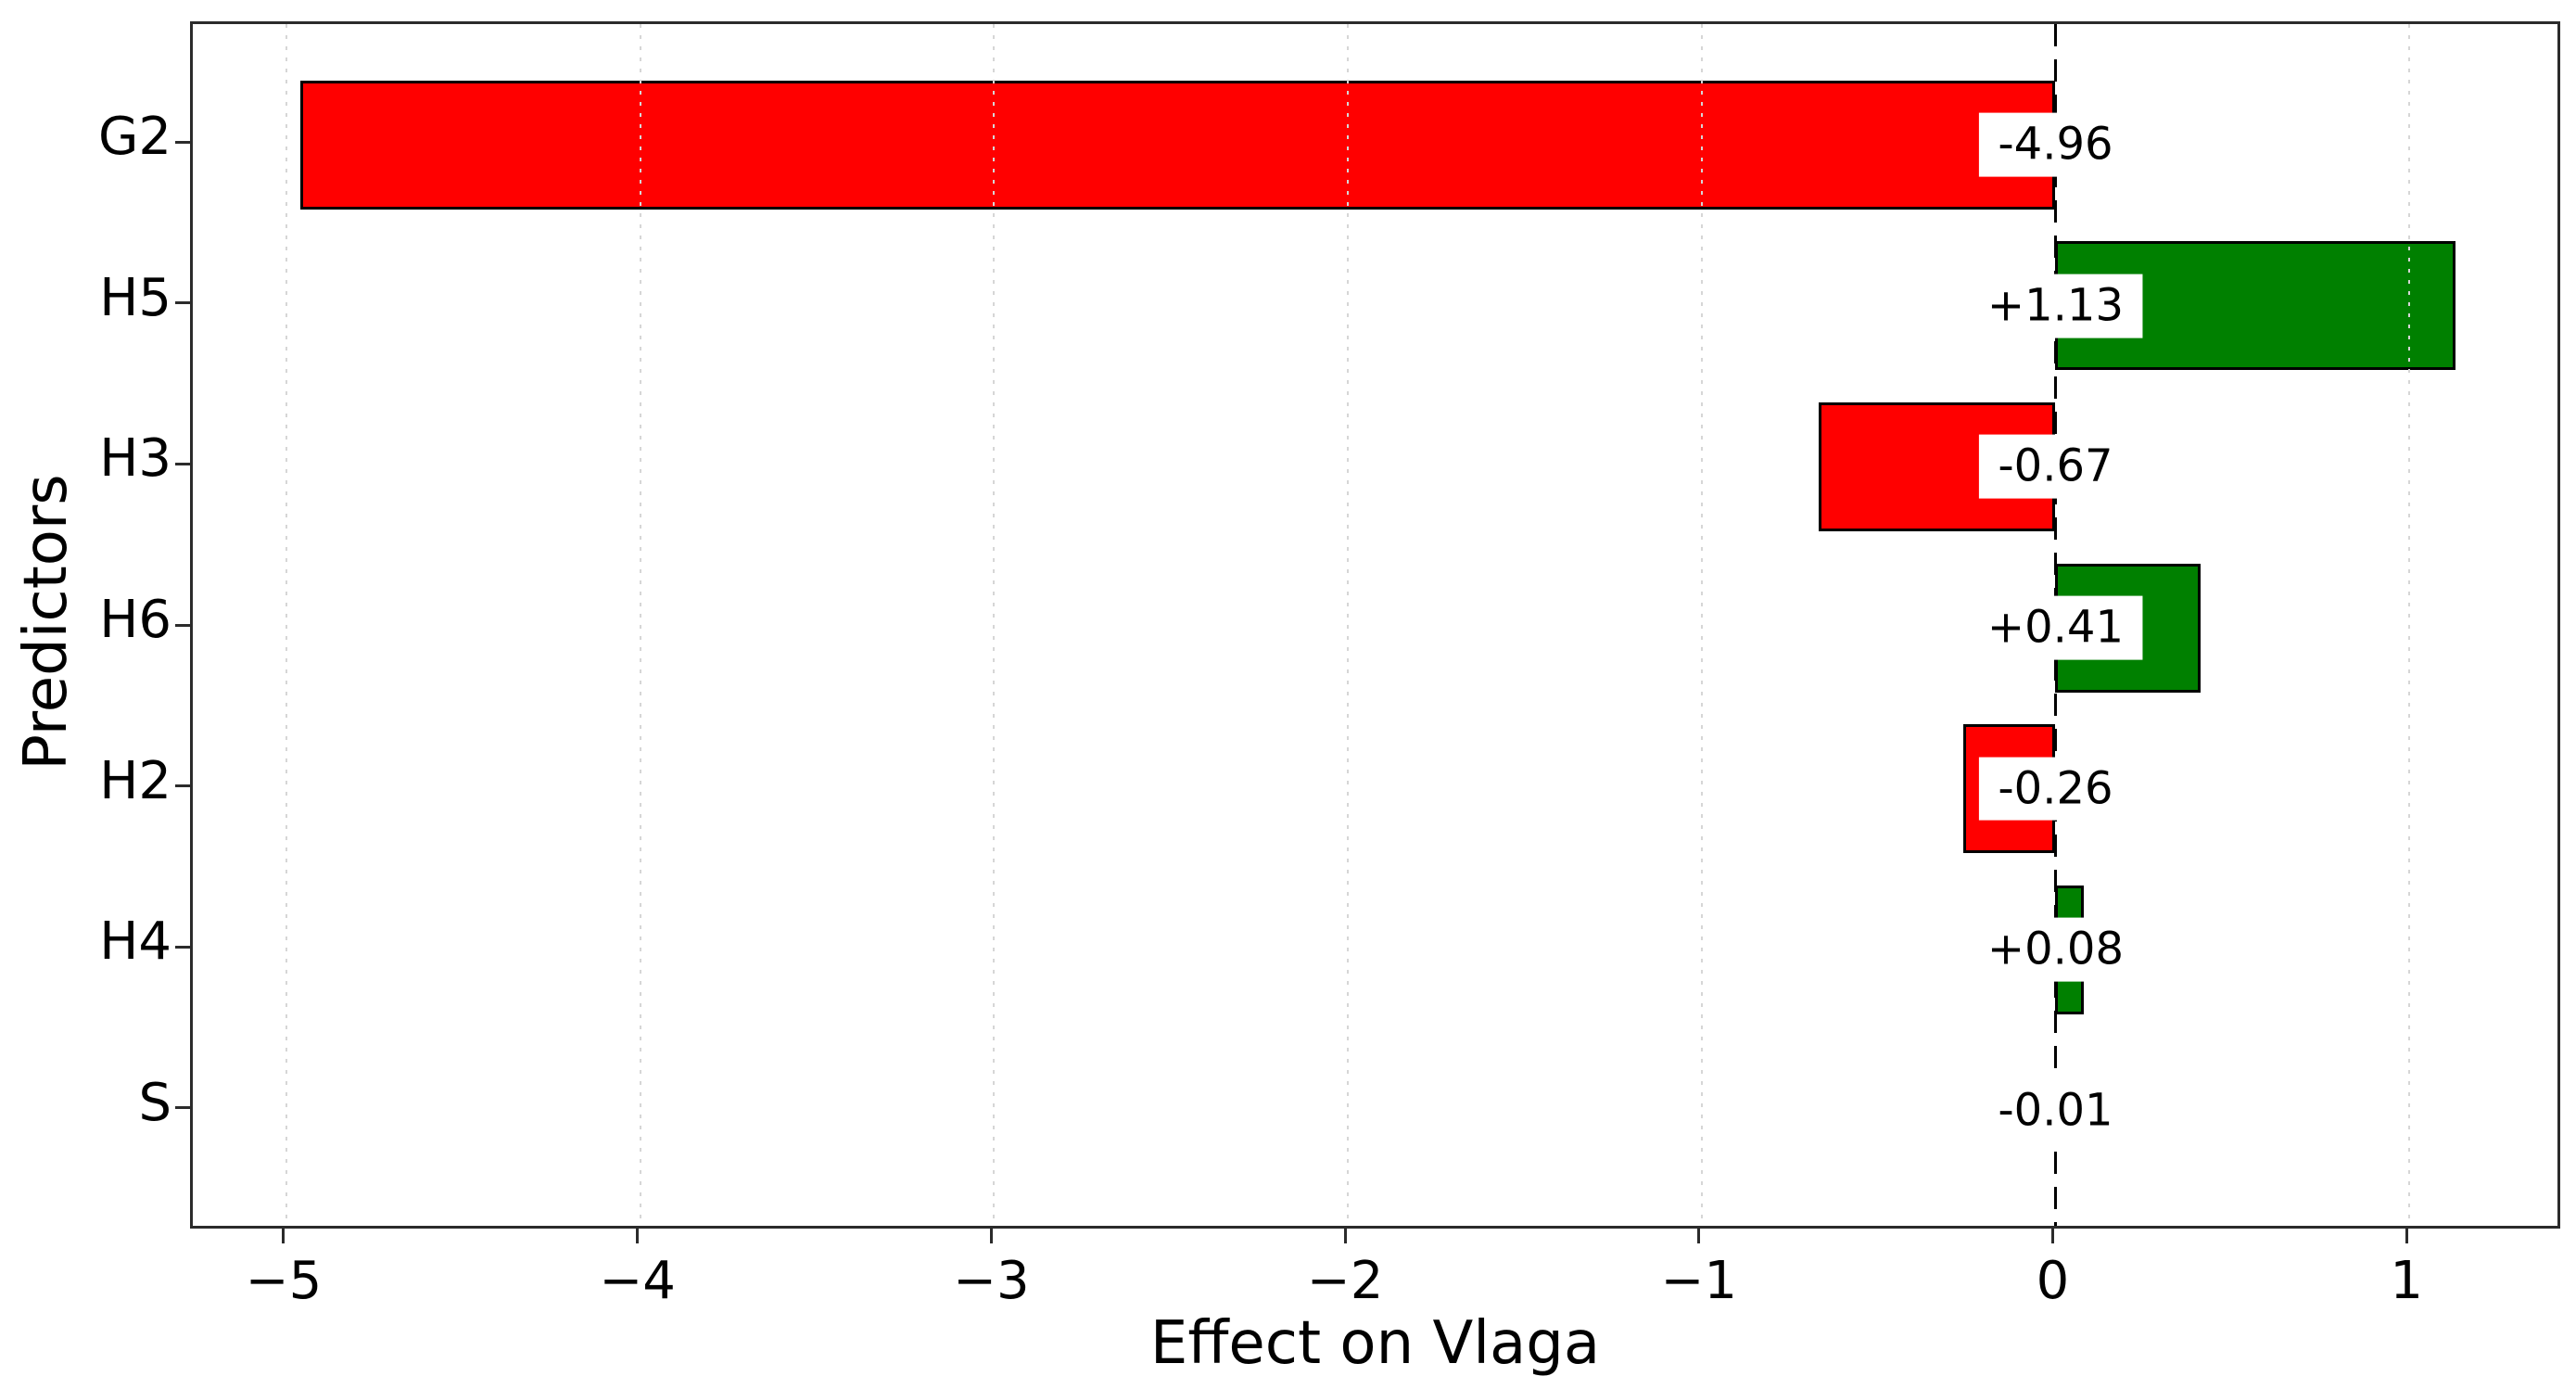  I want to click on x-tick-label-1: 1, so click(2406, 1281).